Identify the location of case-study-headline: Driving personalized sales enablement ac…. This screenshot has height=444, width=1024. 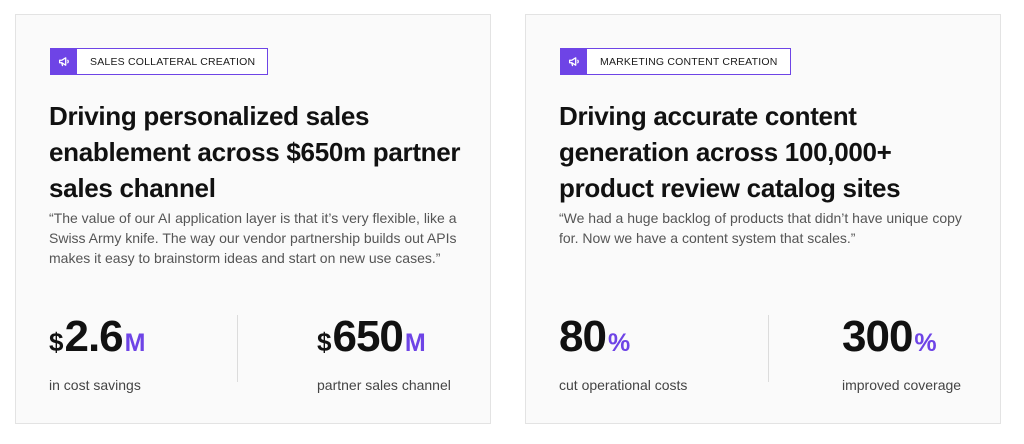
(255, 152).